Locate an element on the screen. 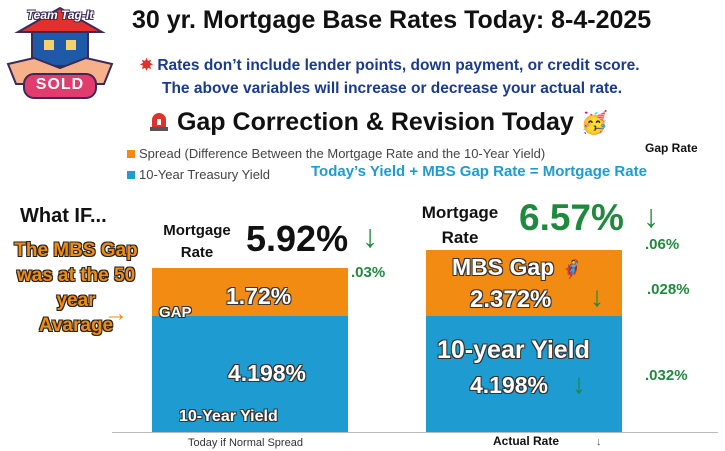 This screenshot has width=725, height=451. bar1-change-value: .03% is located at coordinates (368, 272).